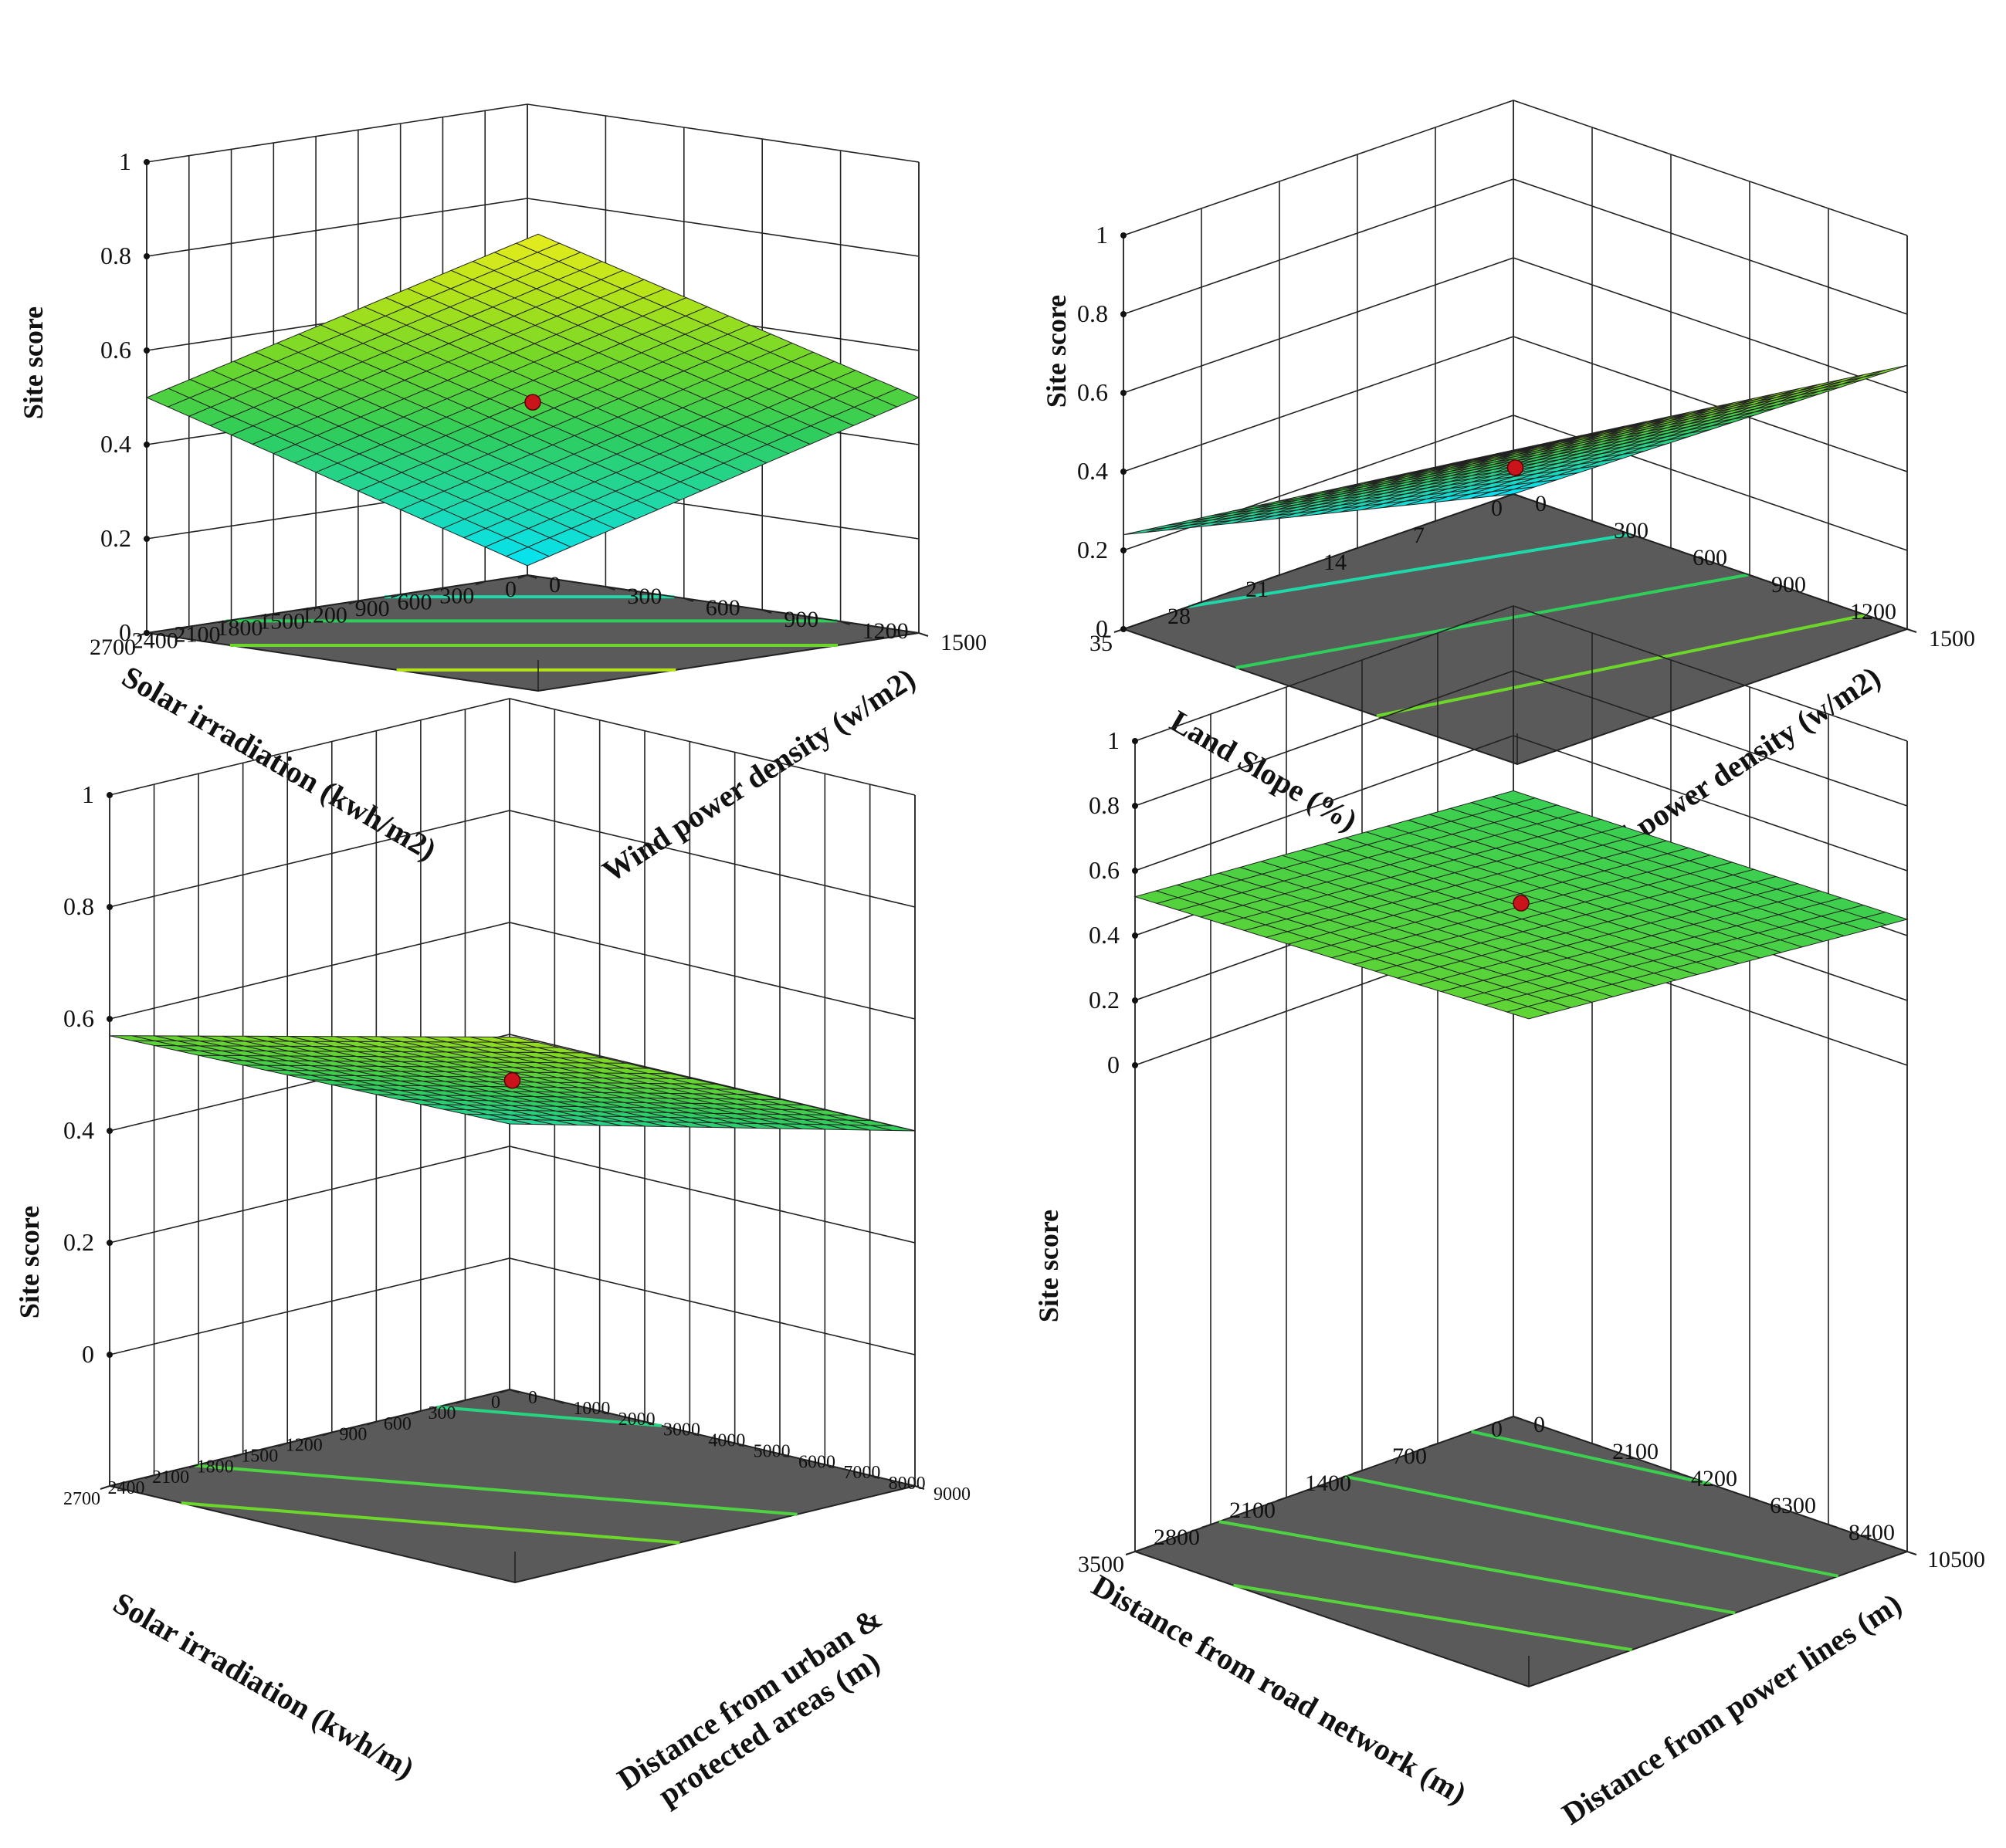 This screenshot has height=1848, width=2006. I want to click on x-tick-label: 1200, so click(885, 631).